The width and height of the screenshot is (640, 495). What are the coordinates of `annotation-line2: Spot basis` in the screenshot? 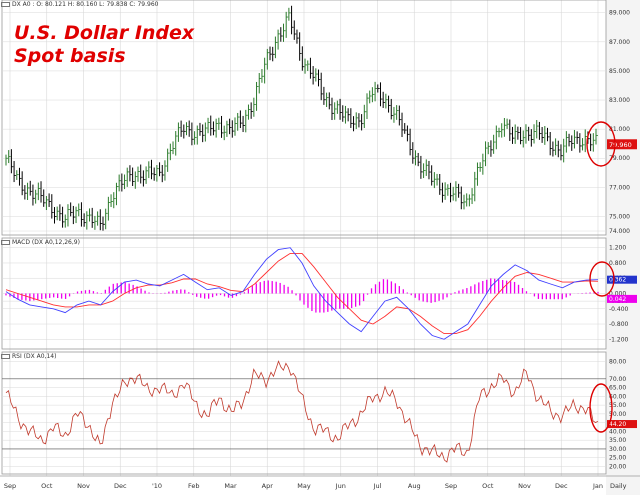 It's located at (70, 56).